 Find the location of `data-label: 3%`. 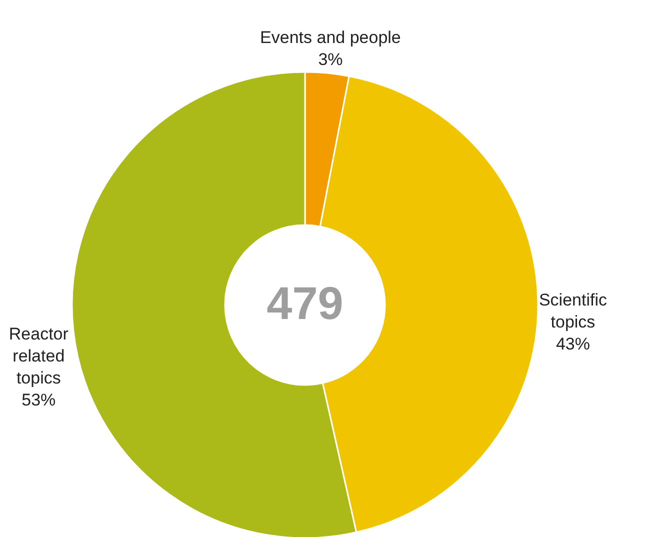

data-label: 3% is located at coordinates (330, 60).